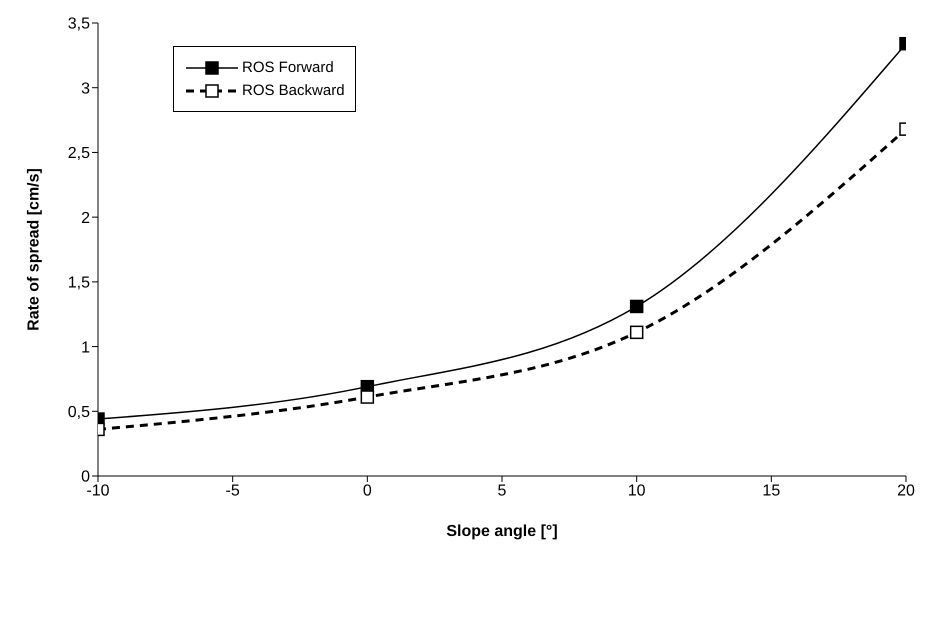  Describe the element at coordinates (85, 347) in the screenshot. I see `y-tick-label: 1` at that location.